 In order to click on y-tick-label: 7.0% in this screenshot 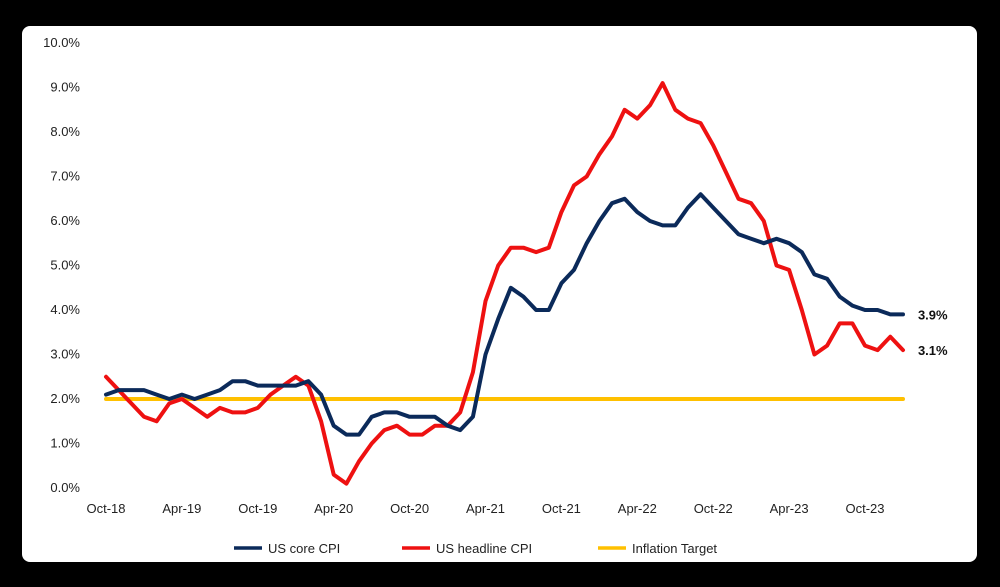, I will do `click(65, 176)`.